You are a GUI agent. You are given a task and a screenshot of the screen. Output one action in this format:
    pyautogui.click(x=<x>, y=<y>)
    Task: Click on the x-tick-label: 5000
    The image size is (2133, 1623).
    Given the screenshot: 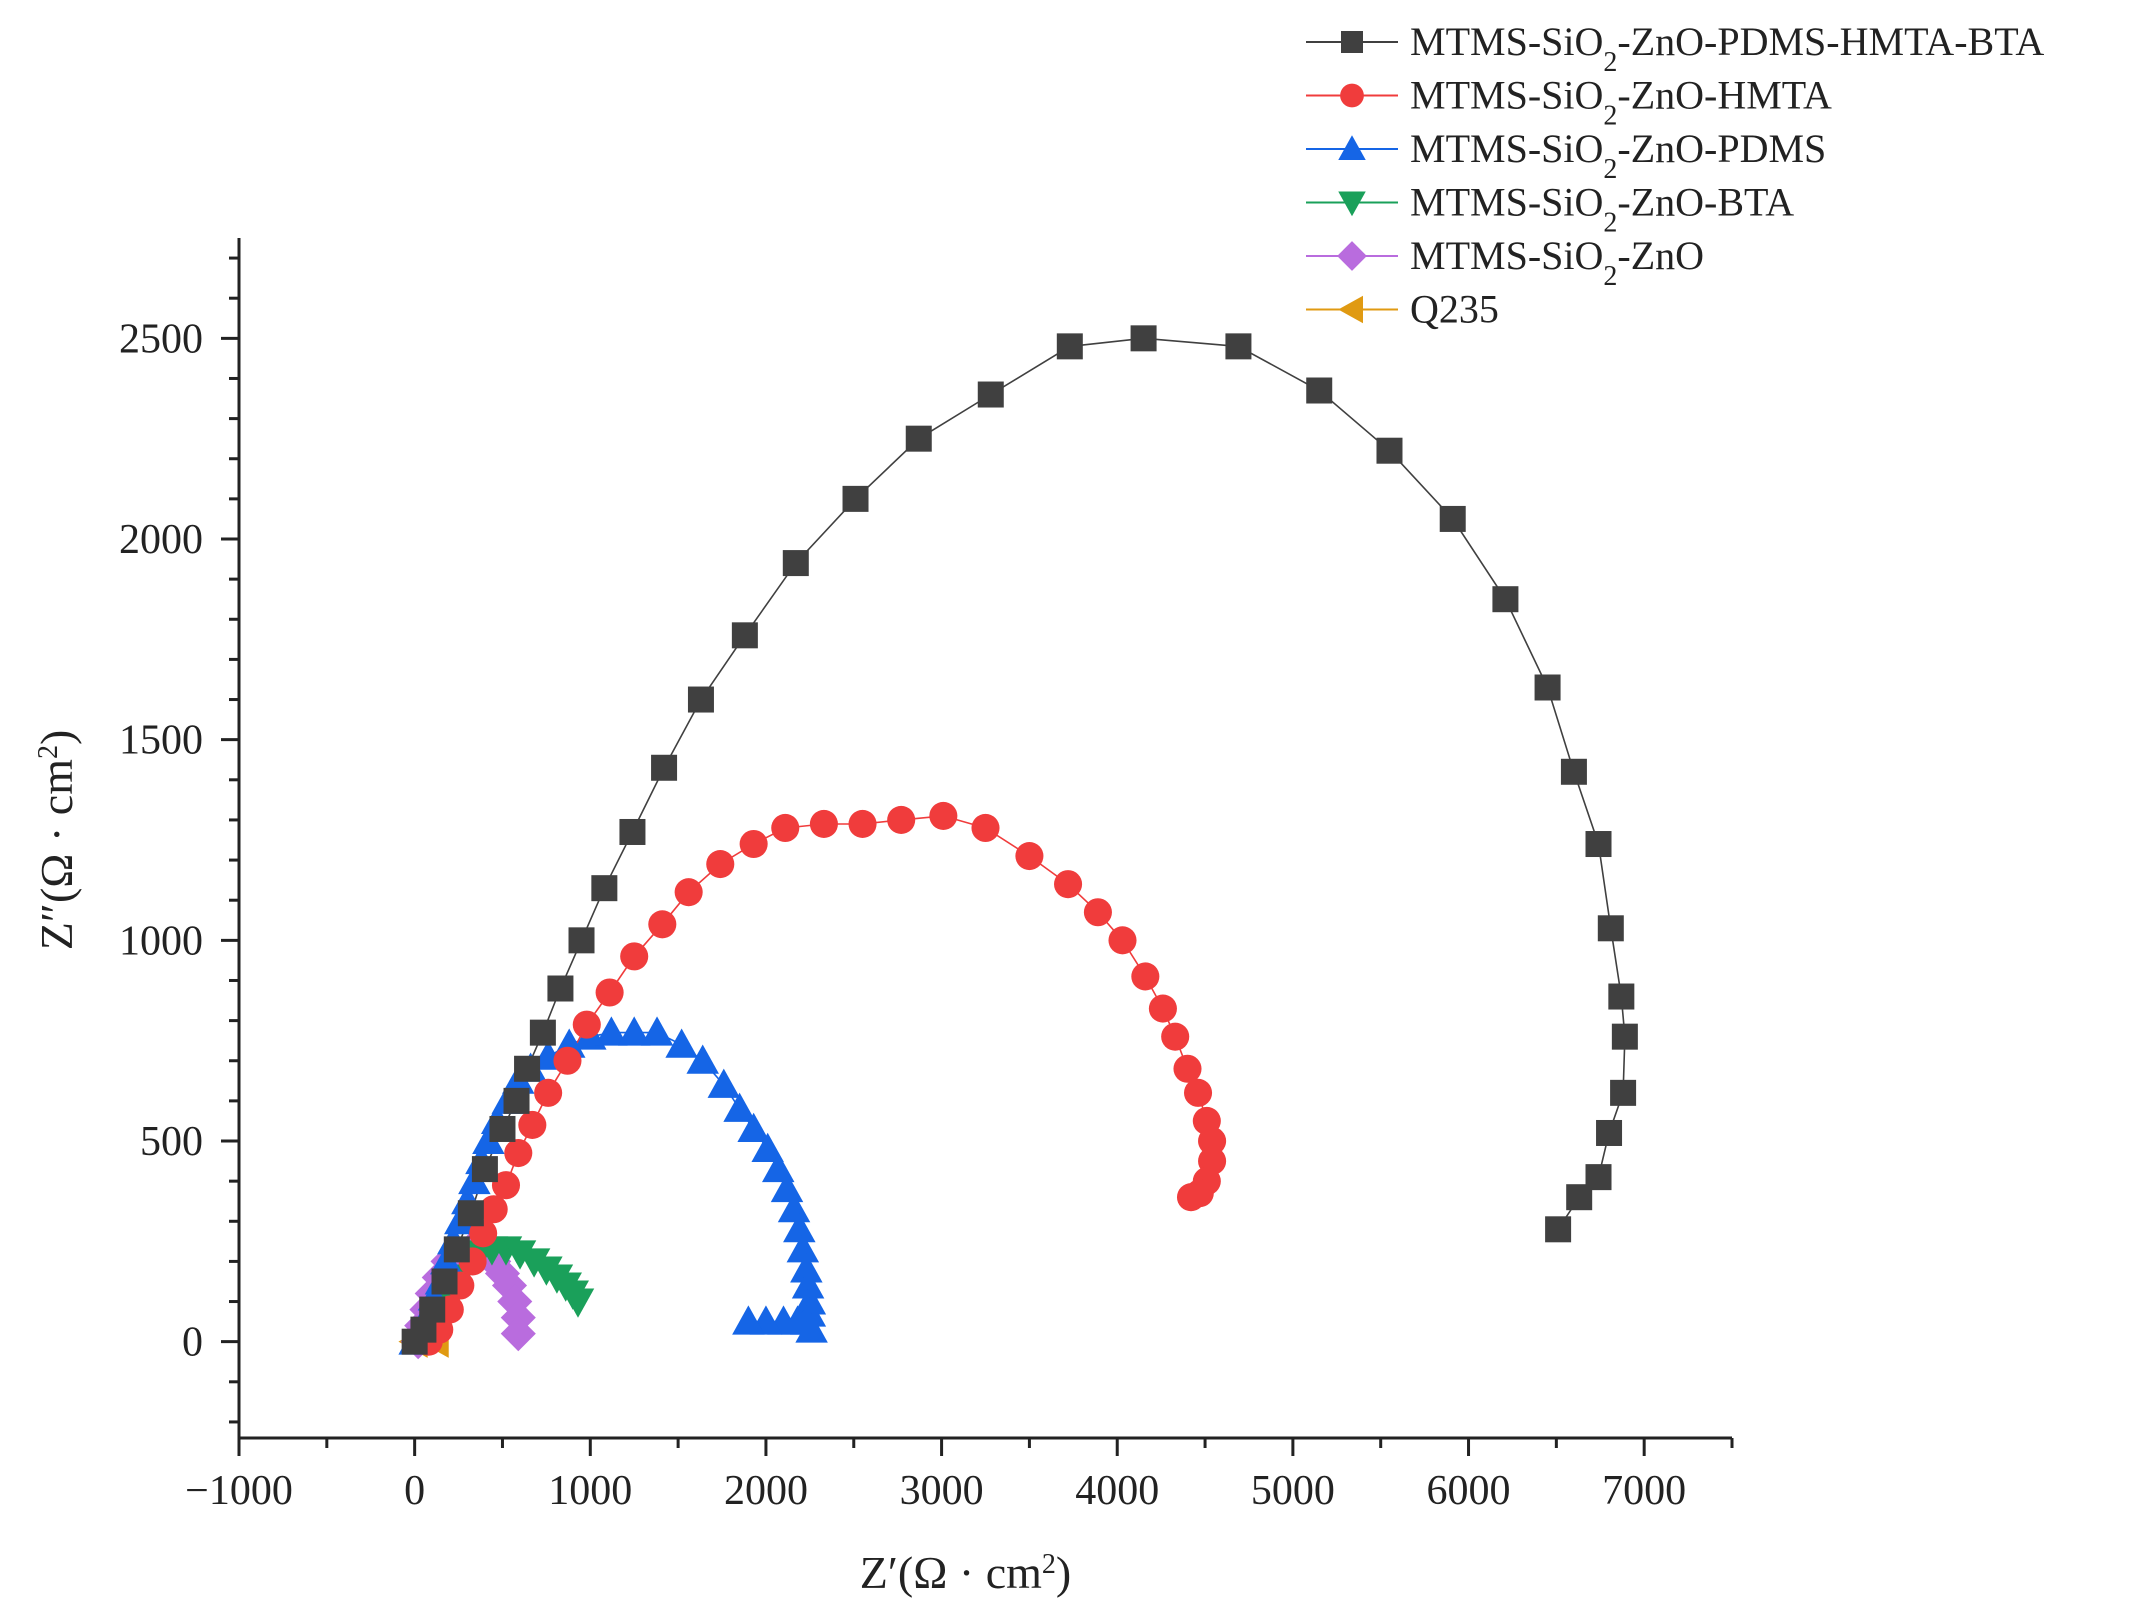 What is the action you would take?
    pyautogui.click(x=1293, y=1491)
    